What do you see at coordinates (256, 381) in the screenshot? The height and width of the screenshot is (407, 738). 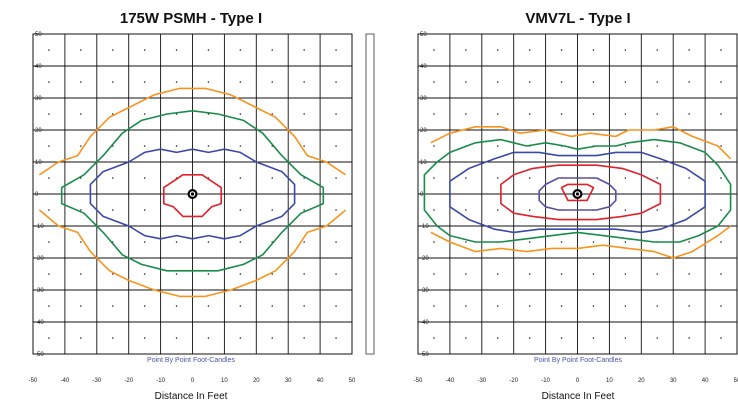 I see `x-tick-label: 20` at bounding box center [256, 381].